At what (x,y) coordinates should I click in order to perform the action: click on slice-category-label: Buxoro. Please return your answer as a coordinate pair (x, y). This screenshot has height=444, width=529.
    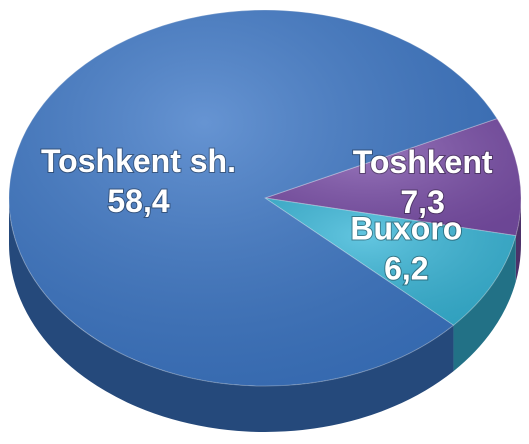
    Looking at the image, I should click on (406, 229).